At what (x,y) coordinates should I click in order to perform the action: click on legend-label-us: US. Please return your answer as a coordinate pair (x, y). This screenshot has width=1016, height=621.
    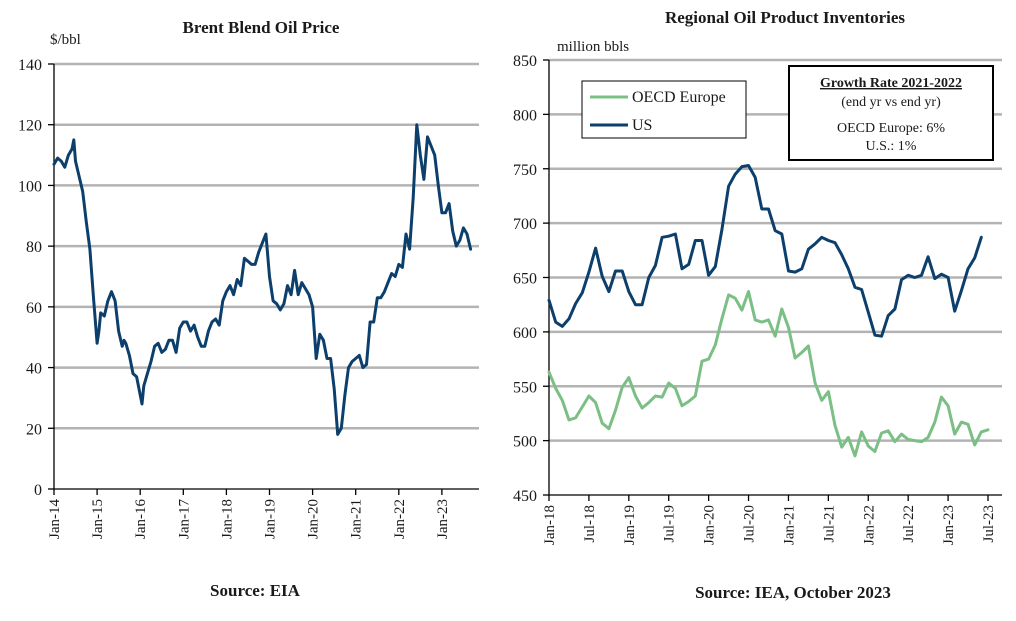
    Looking at the image, I should click on (642, 125).